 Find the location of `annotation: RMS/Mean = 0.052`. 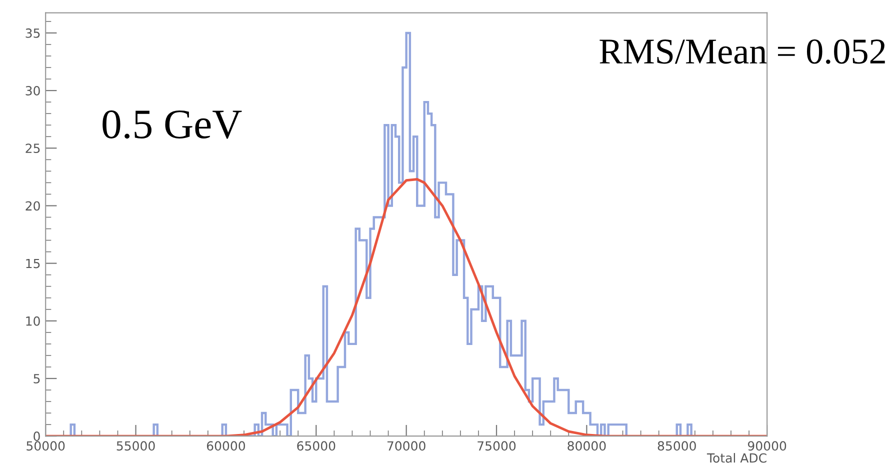

annotation: RMS/Mean = 0.052 is located at coordinates (742, 51).